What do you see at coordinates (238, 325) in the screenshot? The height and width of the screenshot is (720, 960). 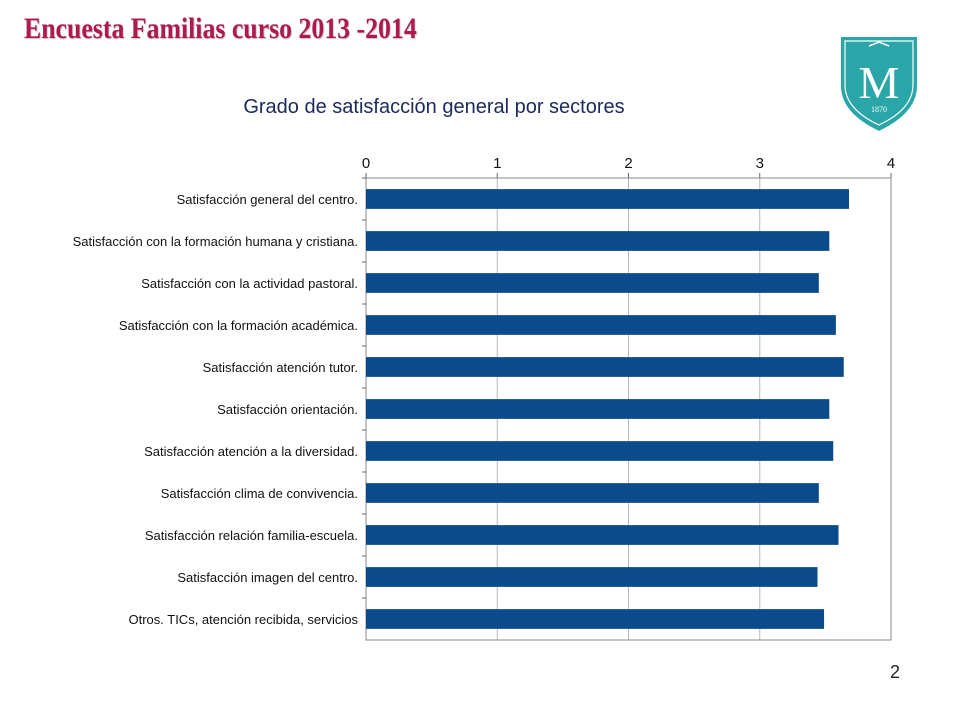 I see `category-label: Satisfacción con la formación académica.` at bounding box center [238, 325].